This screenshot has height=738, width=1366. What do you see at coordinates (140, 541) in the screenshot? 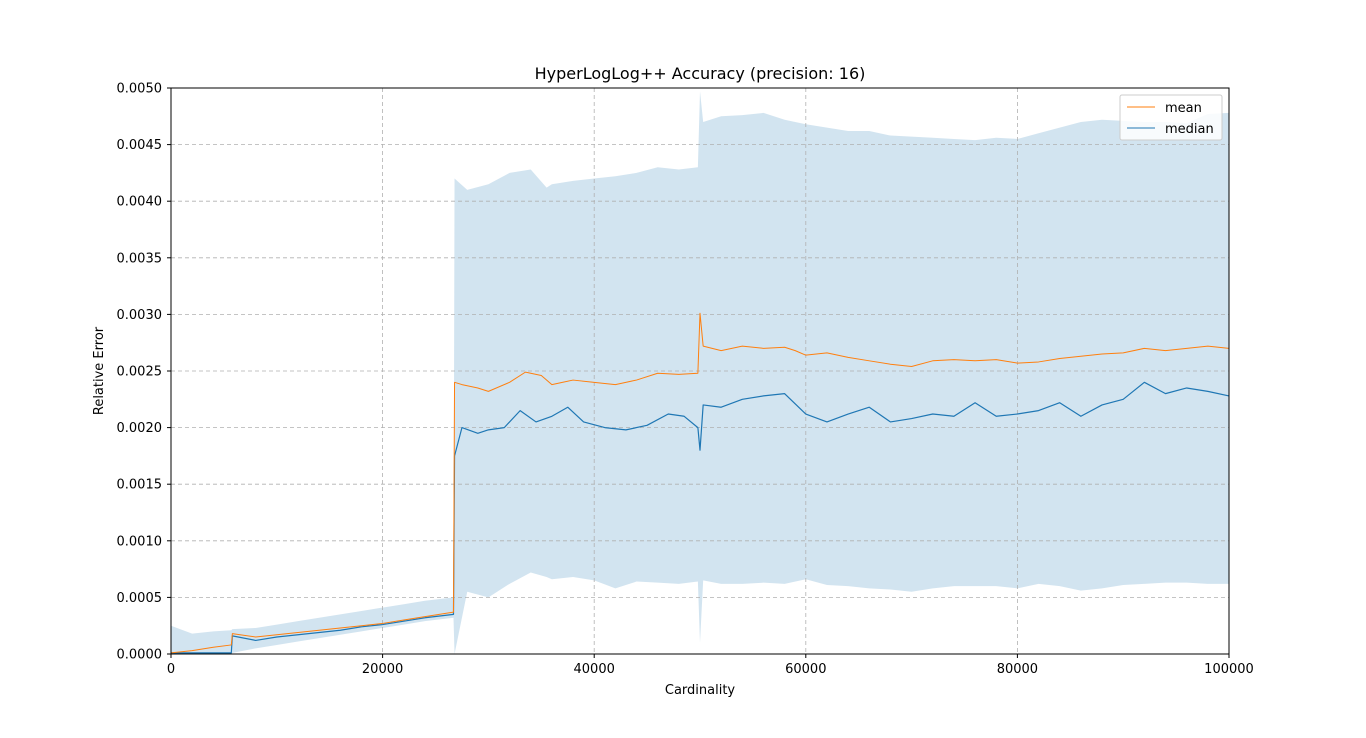
I see `y-tick-label: 0.0010` at bounding box center [140, 541].